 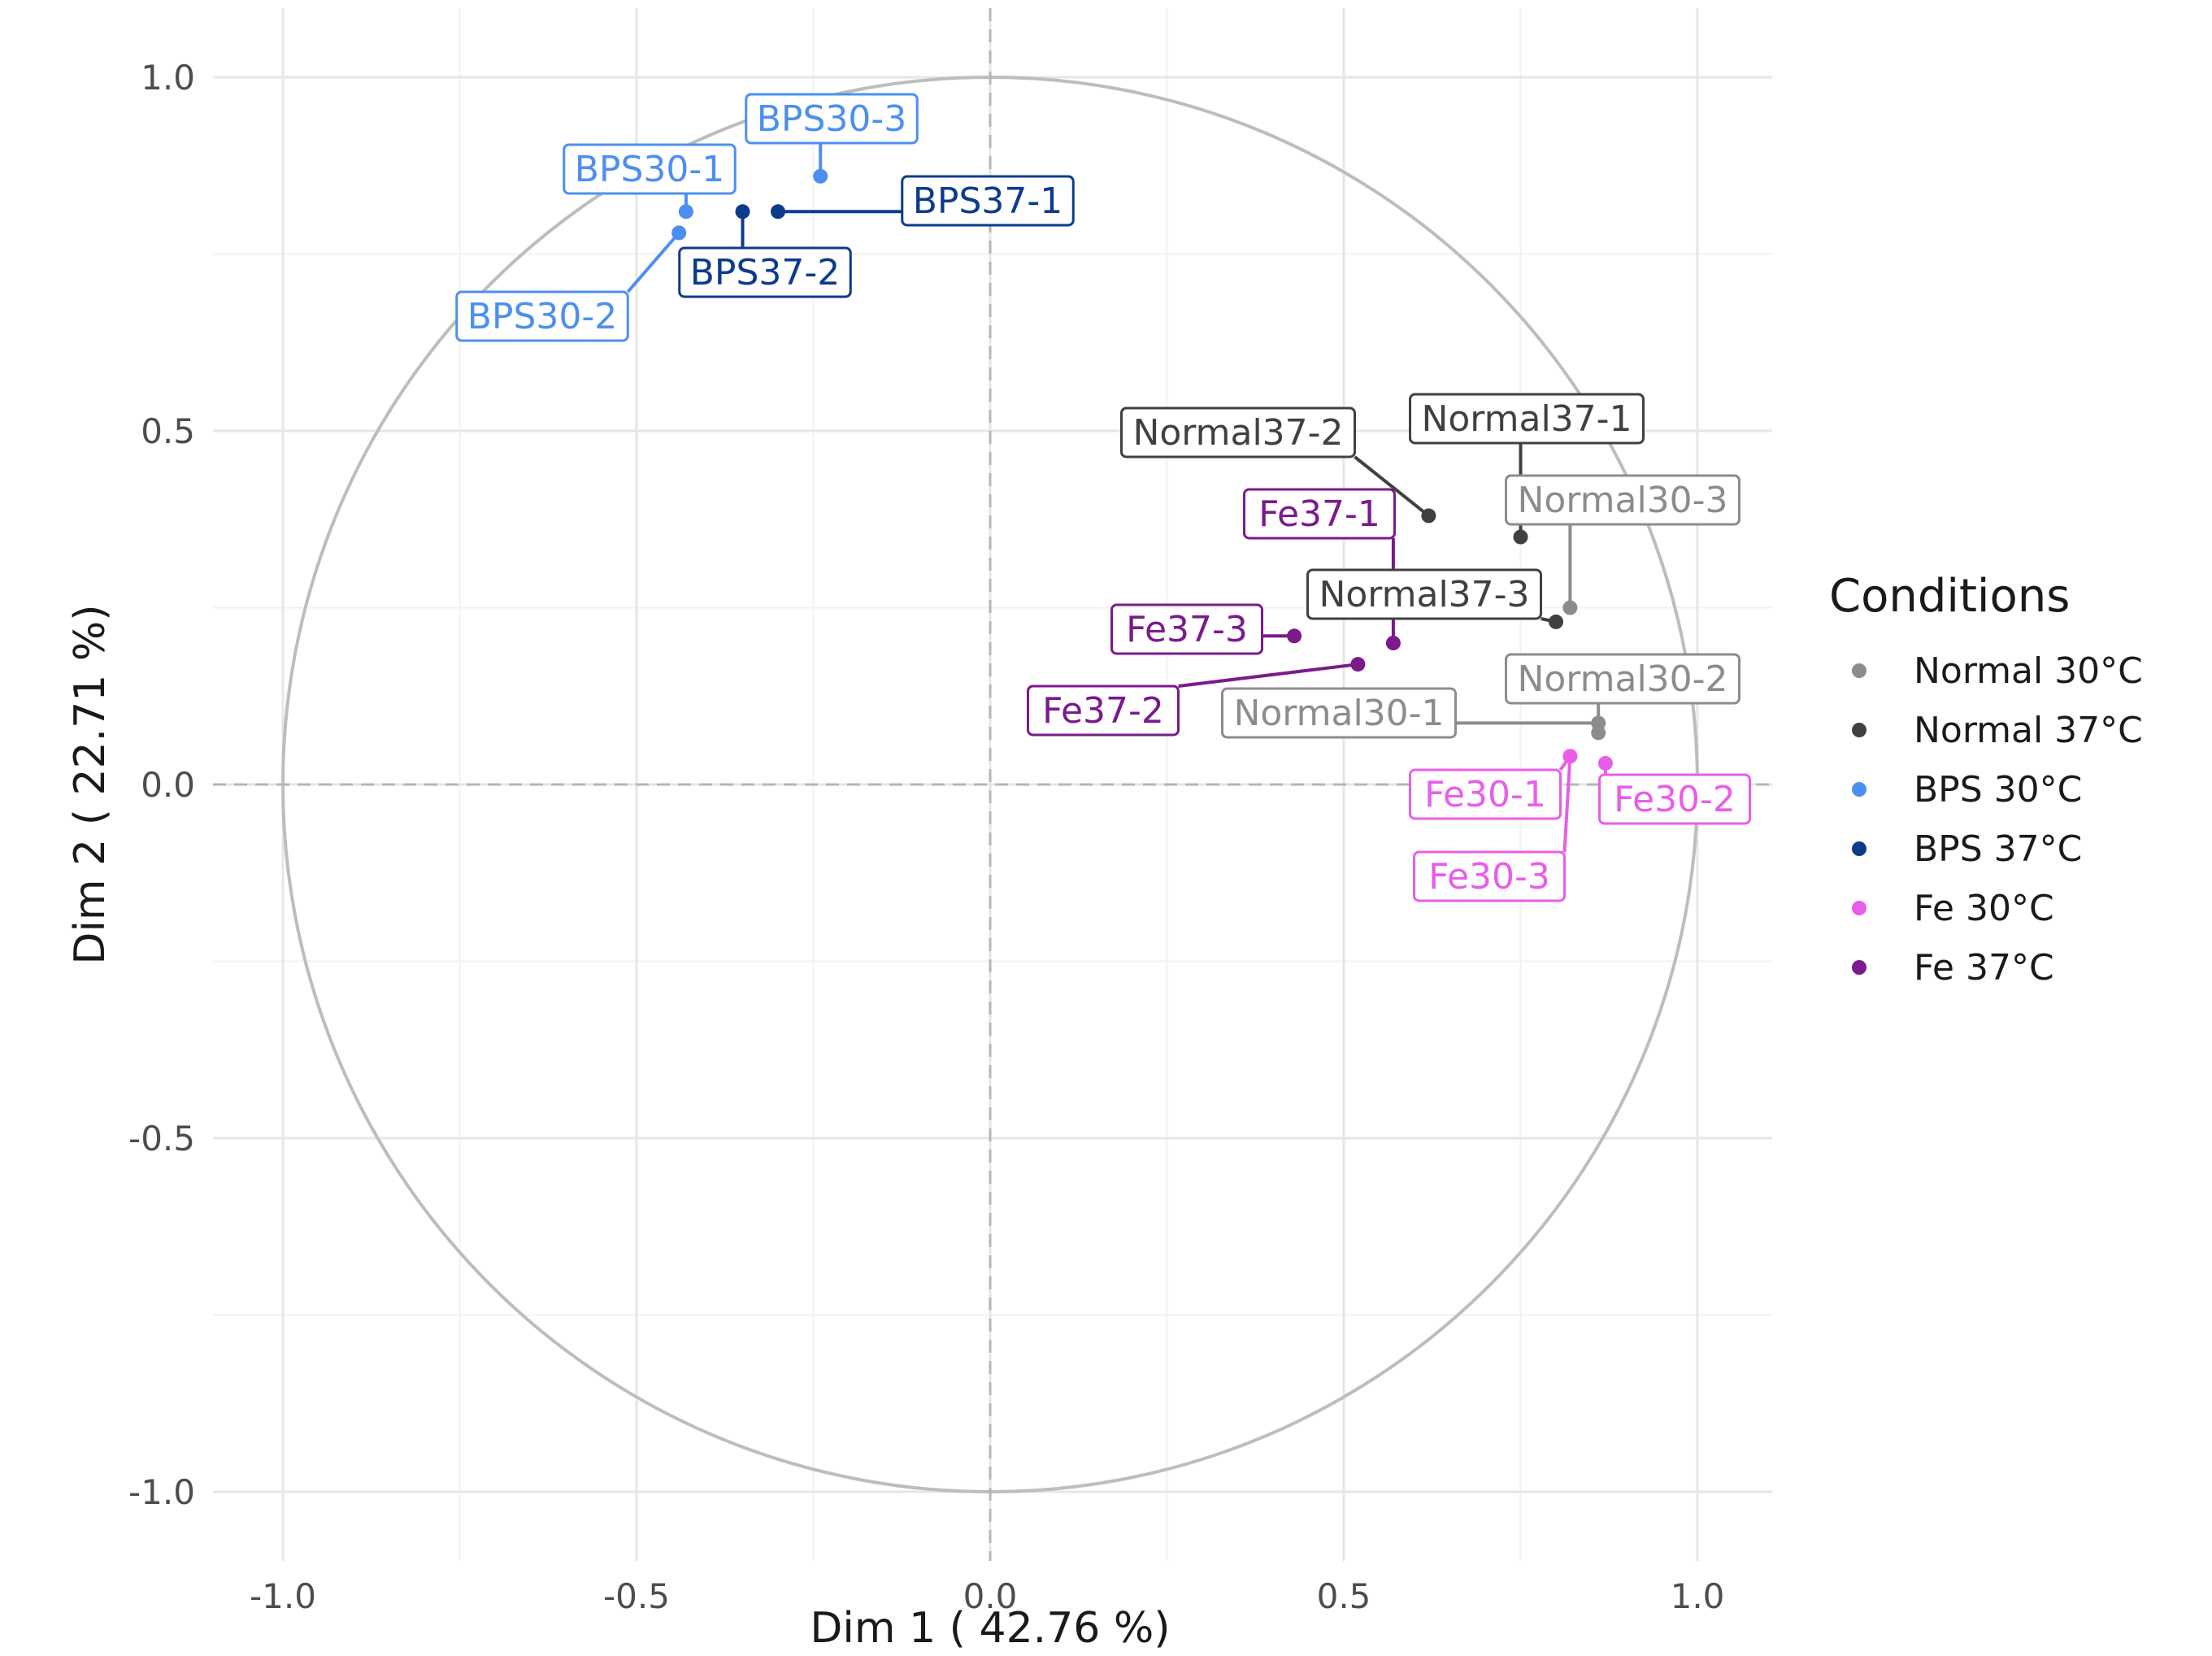 I want to click on y-axis-title: Dim 2 ( 22.71 %), so click(x=90, y=784).